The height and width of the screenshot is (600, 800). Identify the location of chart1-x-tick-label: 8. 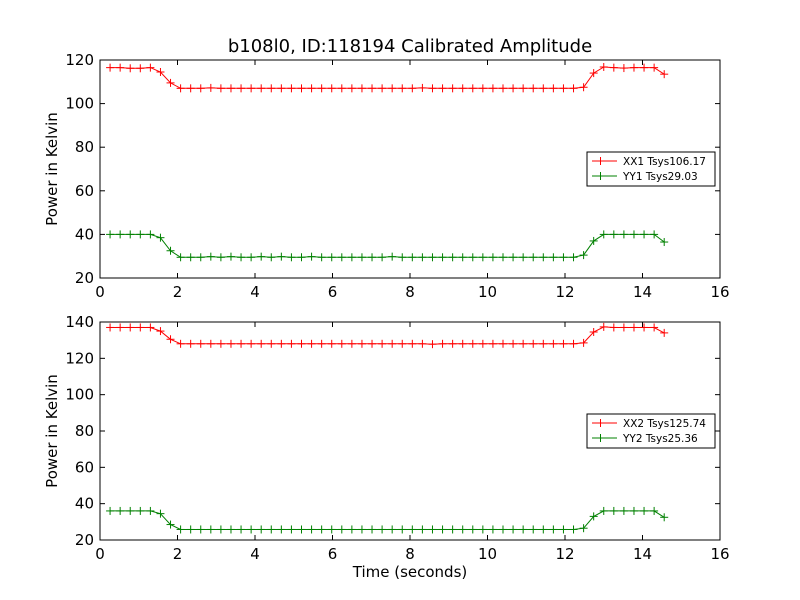
(410, 554).